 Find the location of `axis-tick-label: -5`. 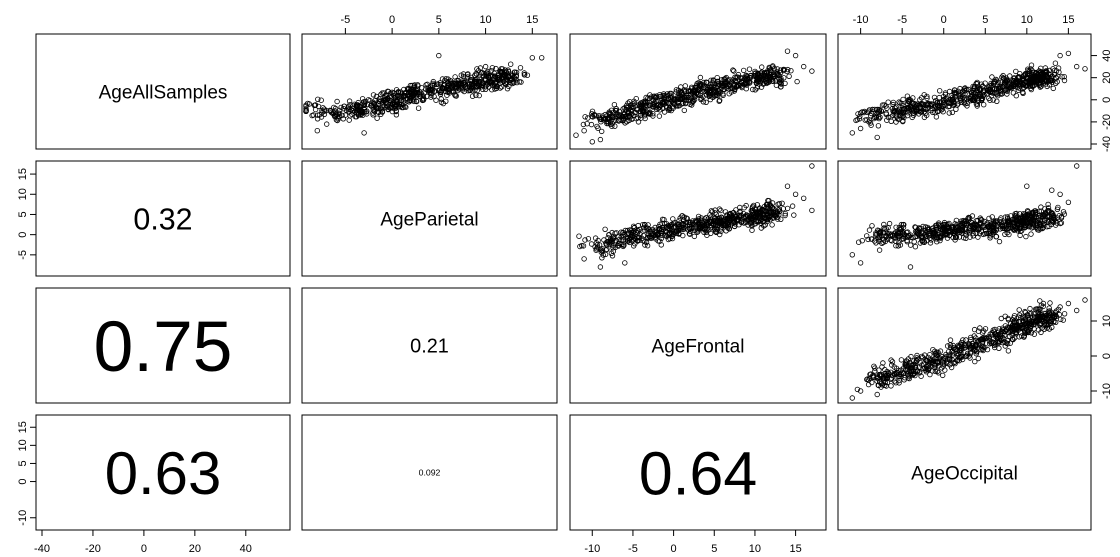

axis-tick-label: -5 is located at coordinates (902, 20).